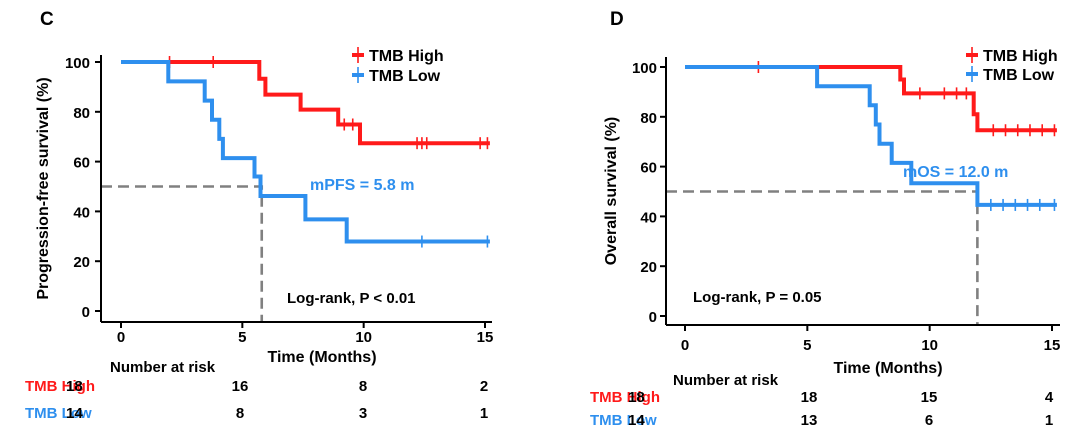 The height and width of the screenshot is (435, 1080). Describe the element at coordinates (929, 397) in the screenshot. I see `risk-value: 15` at that location.